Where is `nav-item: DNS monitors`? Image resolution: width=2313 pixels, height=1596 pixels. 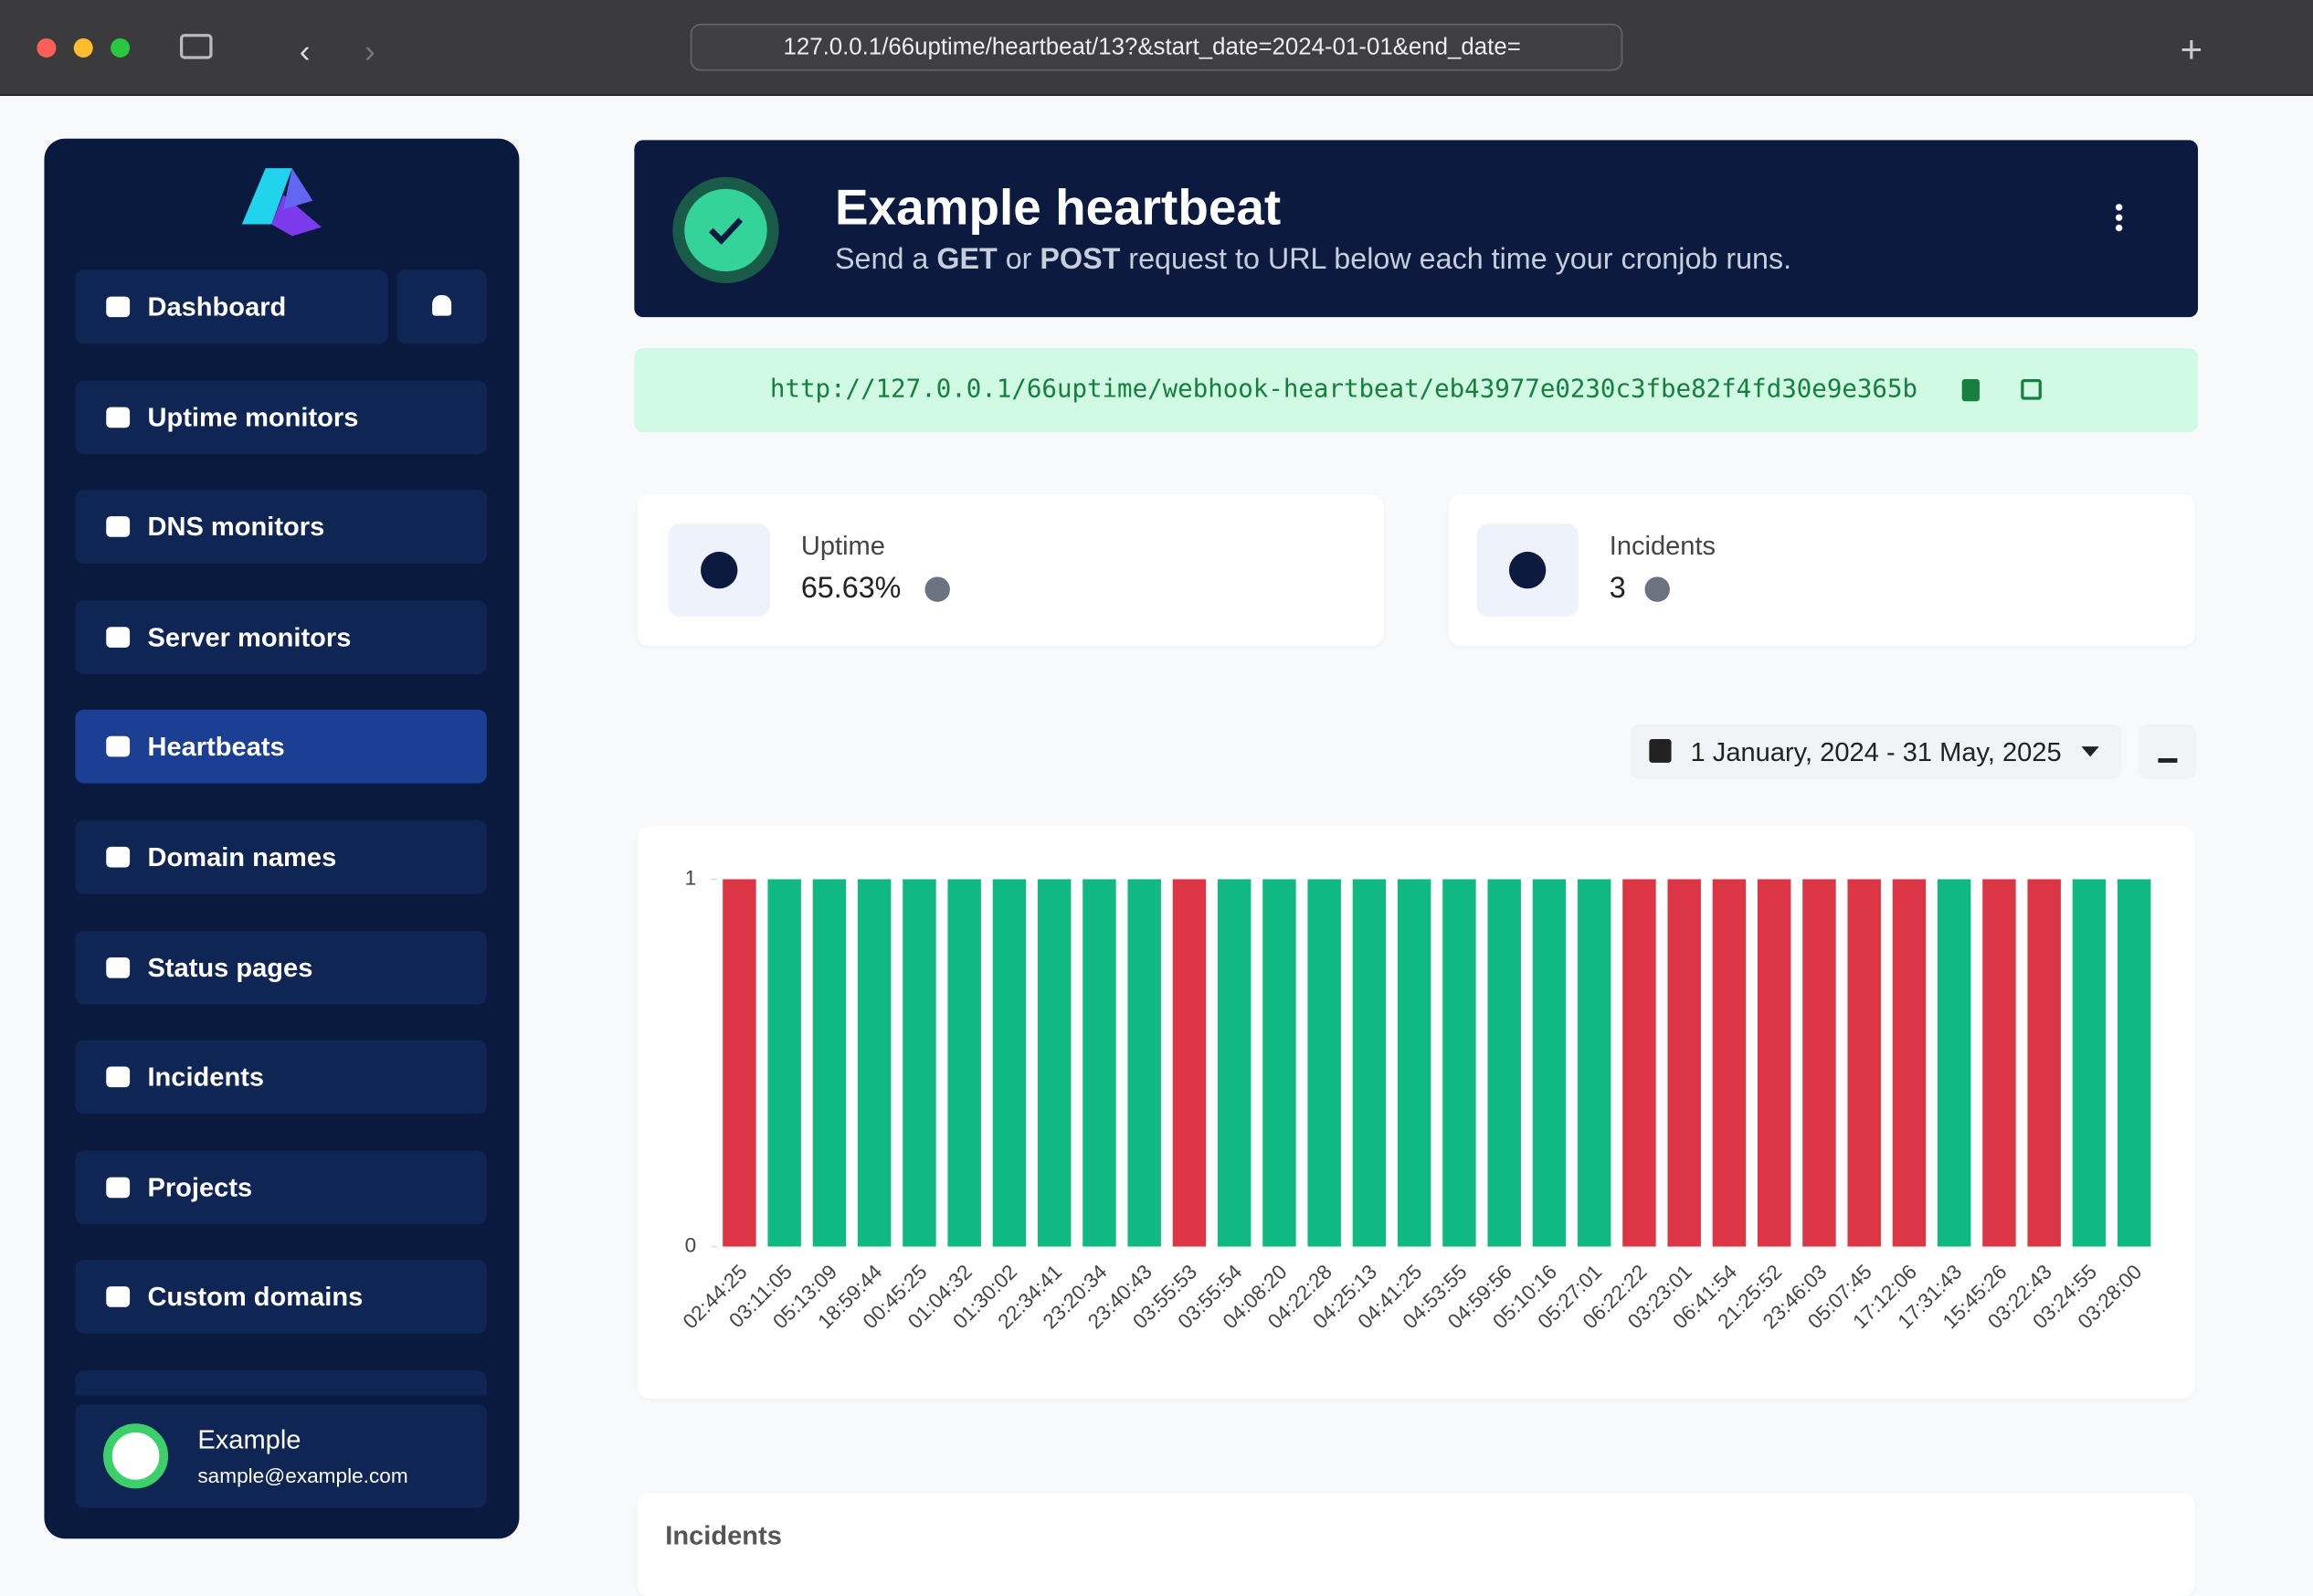 nav-item: DNS monitors is located at coordinates (281, 527).